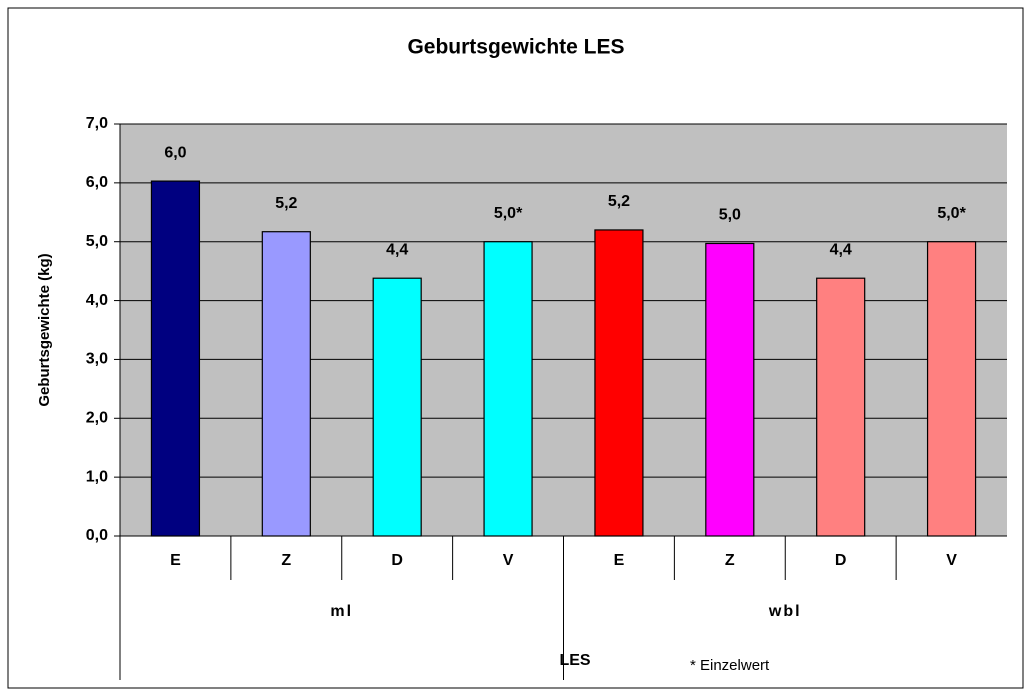 The width and height of the screenshot is (1032, 697). Describe the element at coordinates (341, 611) in the screenshot. I see `group-label: ml` at that location.